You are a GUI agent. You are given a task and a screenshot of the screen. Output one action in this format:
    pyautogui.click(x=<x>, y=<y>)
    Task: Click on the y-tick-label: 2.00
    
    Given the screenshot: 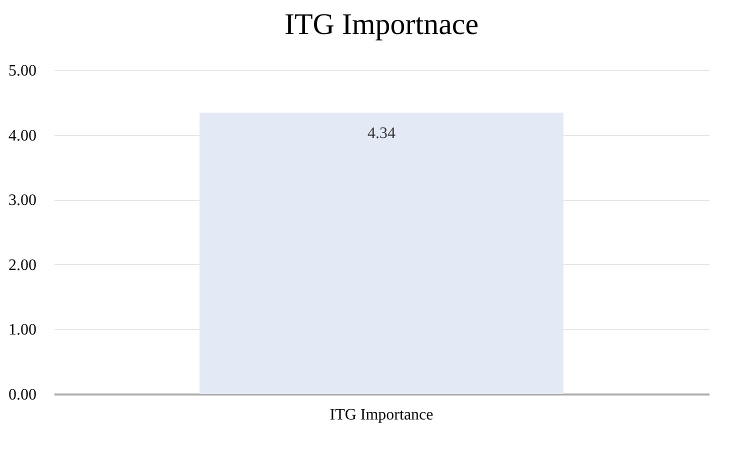 What is the action you would take?
    pyautogui.click(x=22, y=265)
    